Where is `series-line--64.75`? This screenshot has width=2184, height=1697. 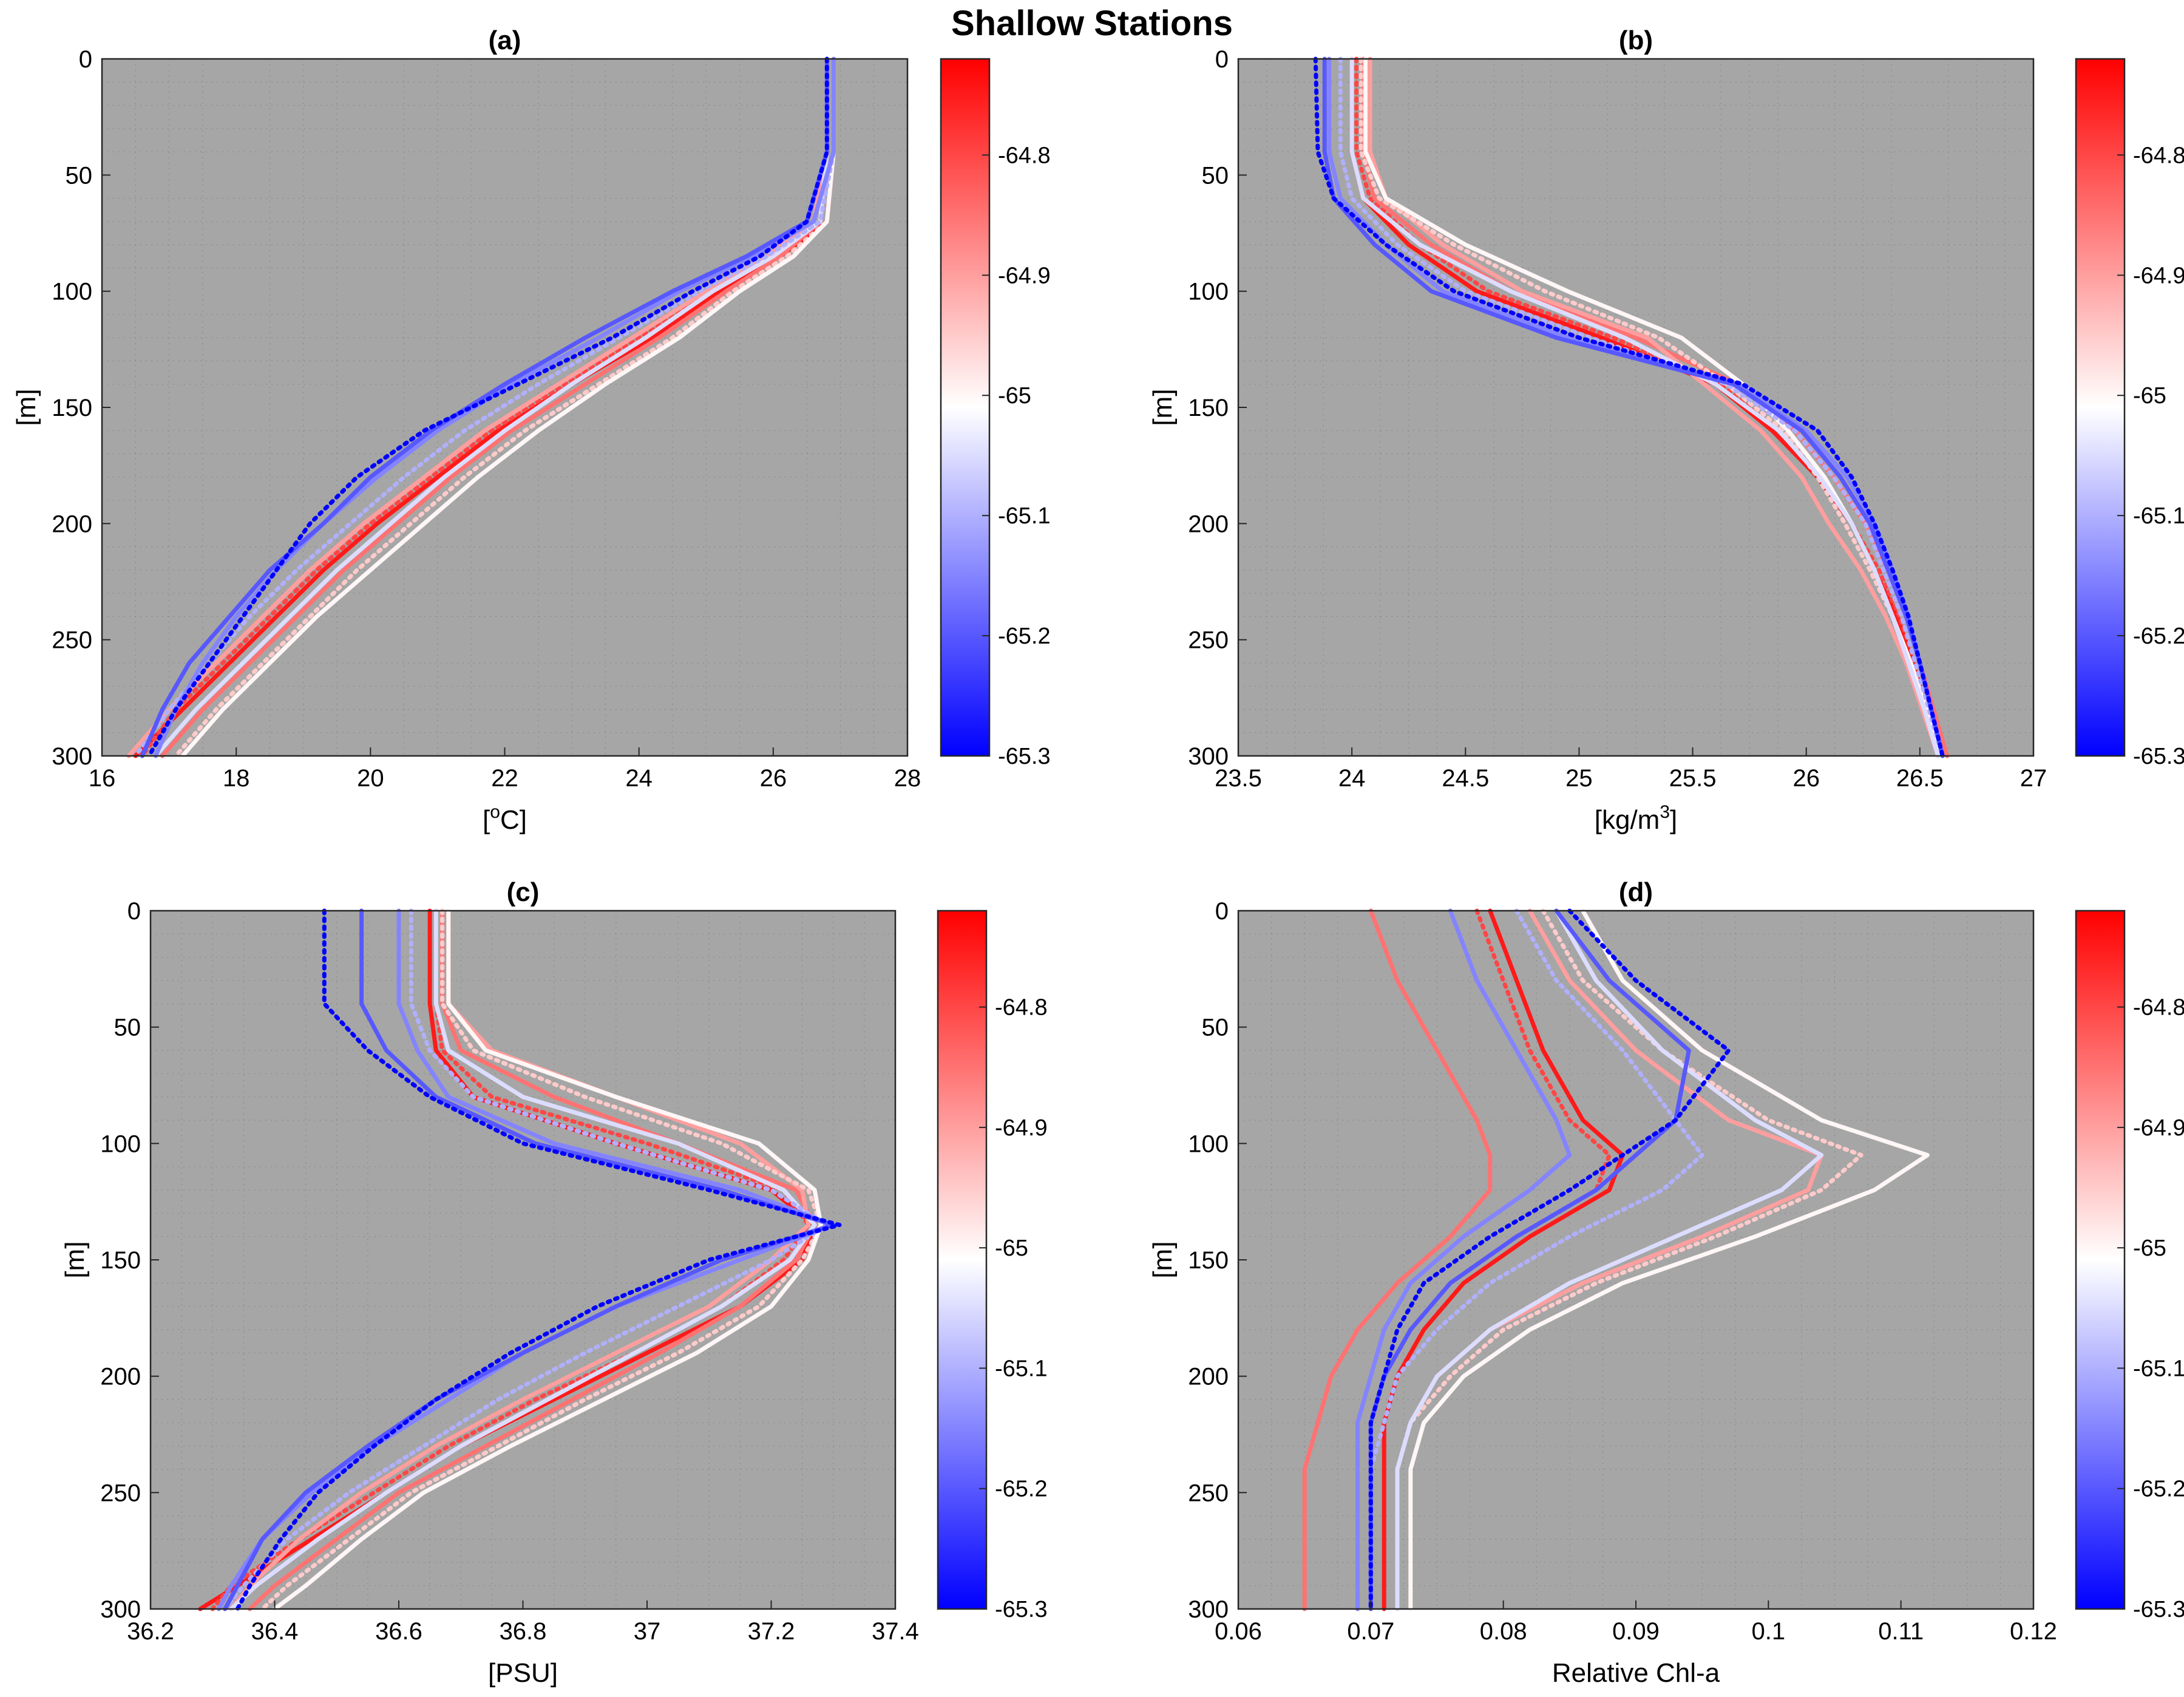 series-line--64.75 is located at coordinates (1503, 1260).